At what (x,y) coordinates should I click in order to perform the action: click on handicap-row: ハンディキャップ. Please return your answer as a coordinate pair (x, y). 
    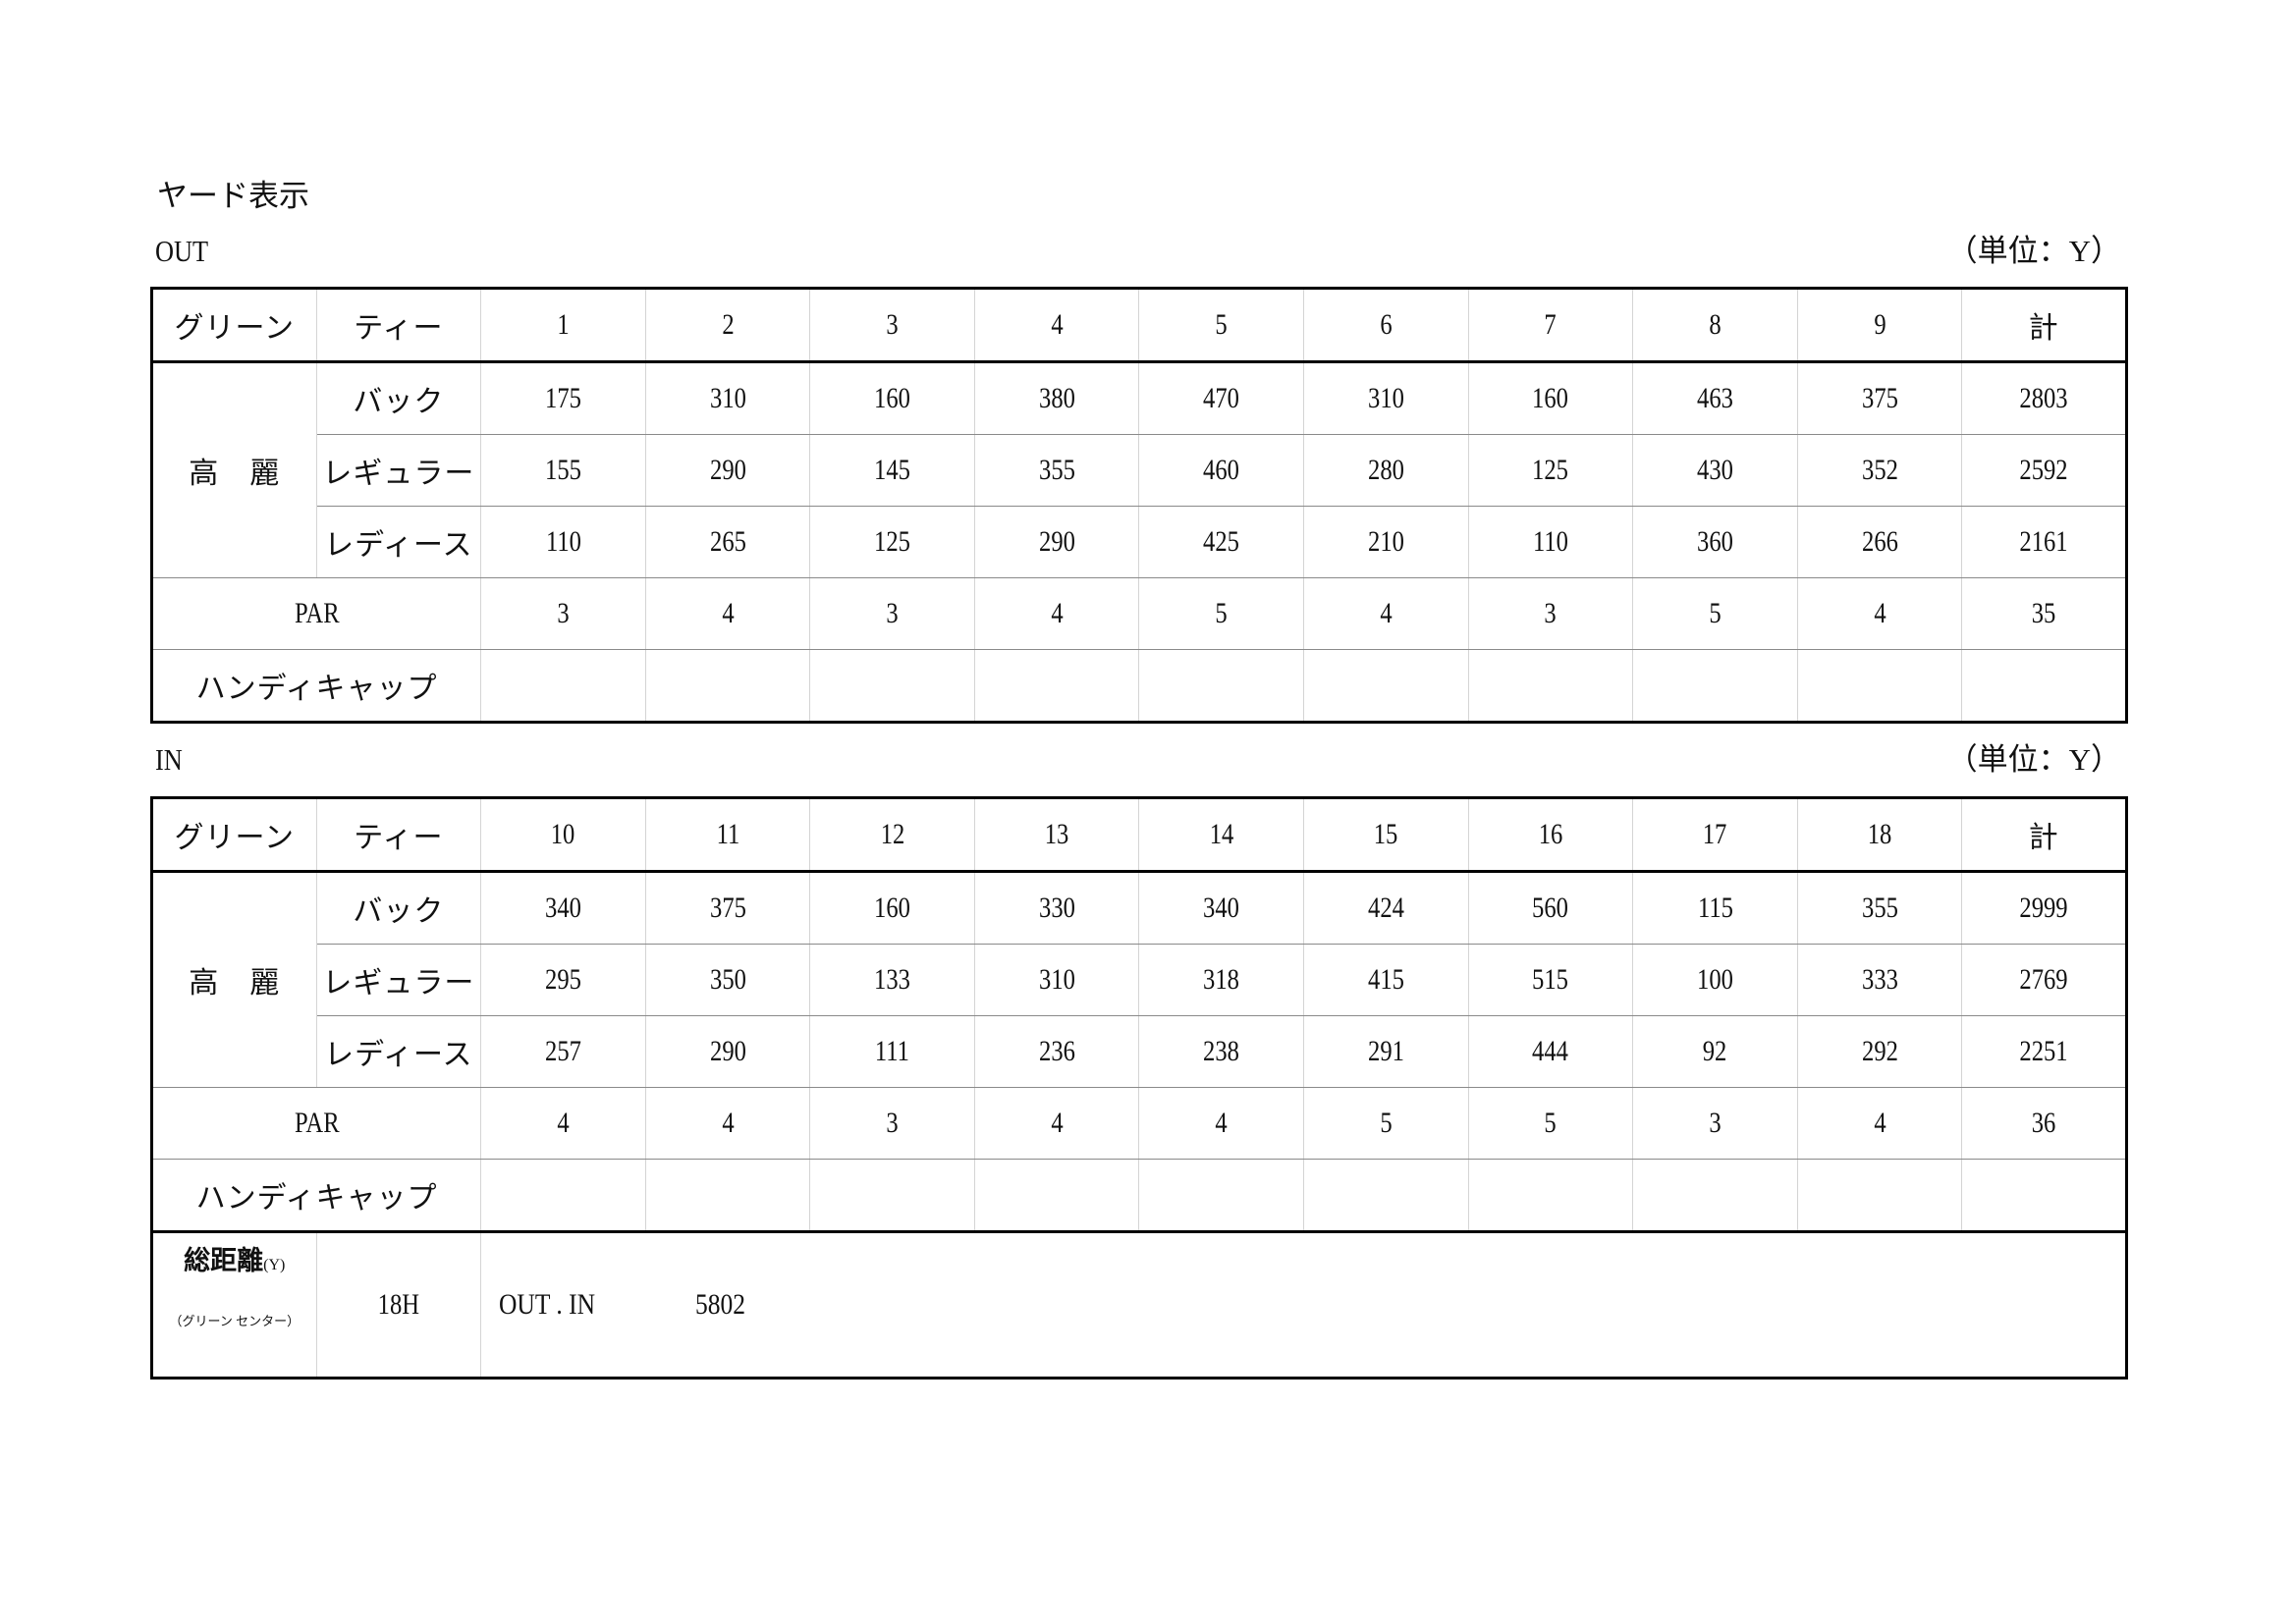
    Looking at the image, I should click on (1138, 686).